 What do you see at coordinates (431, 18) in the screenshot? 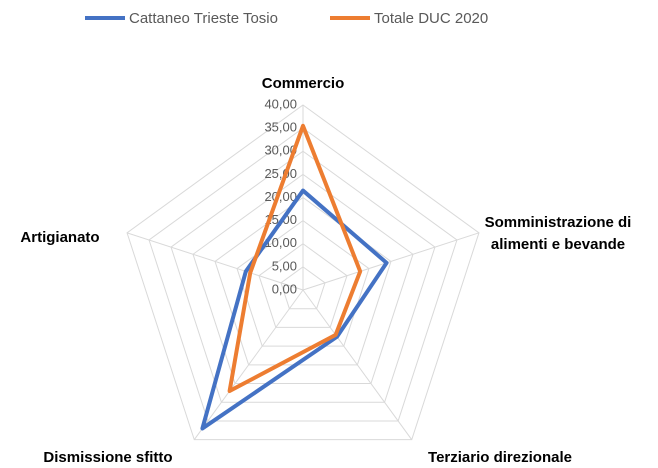
I see `legend-label: Totale DUC 2020` at bounding box center [431, 18].